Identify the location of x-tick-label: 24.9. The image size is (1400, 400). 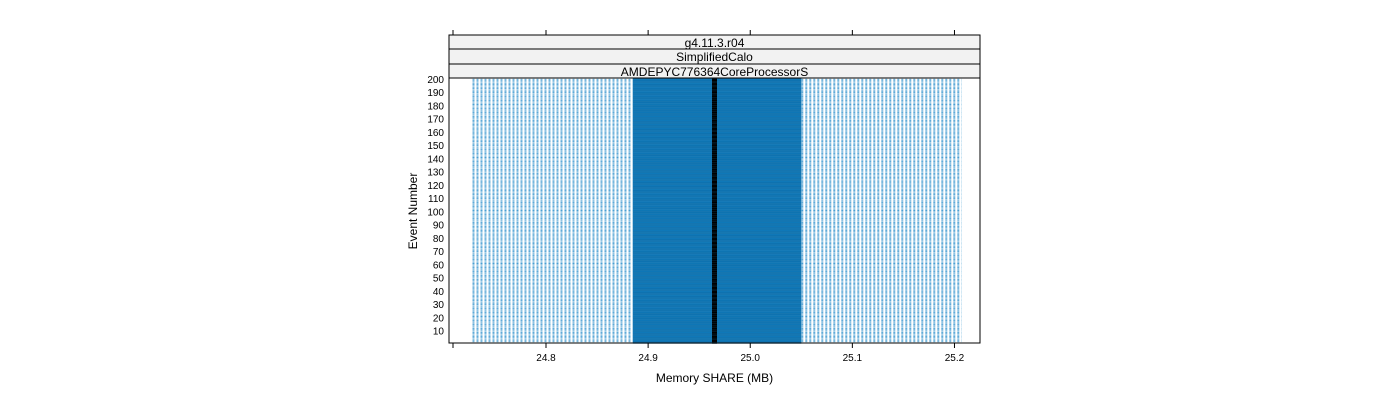
(648, 358).